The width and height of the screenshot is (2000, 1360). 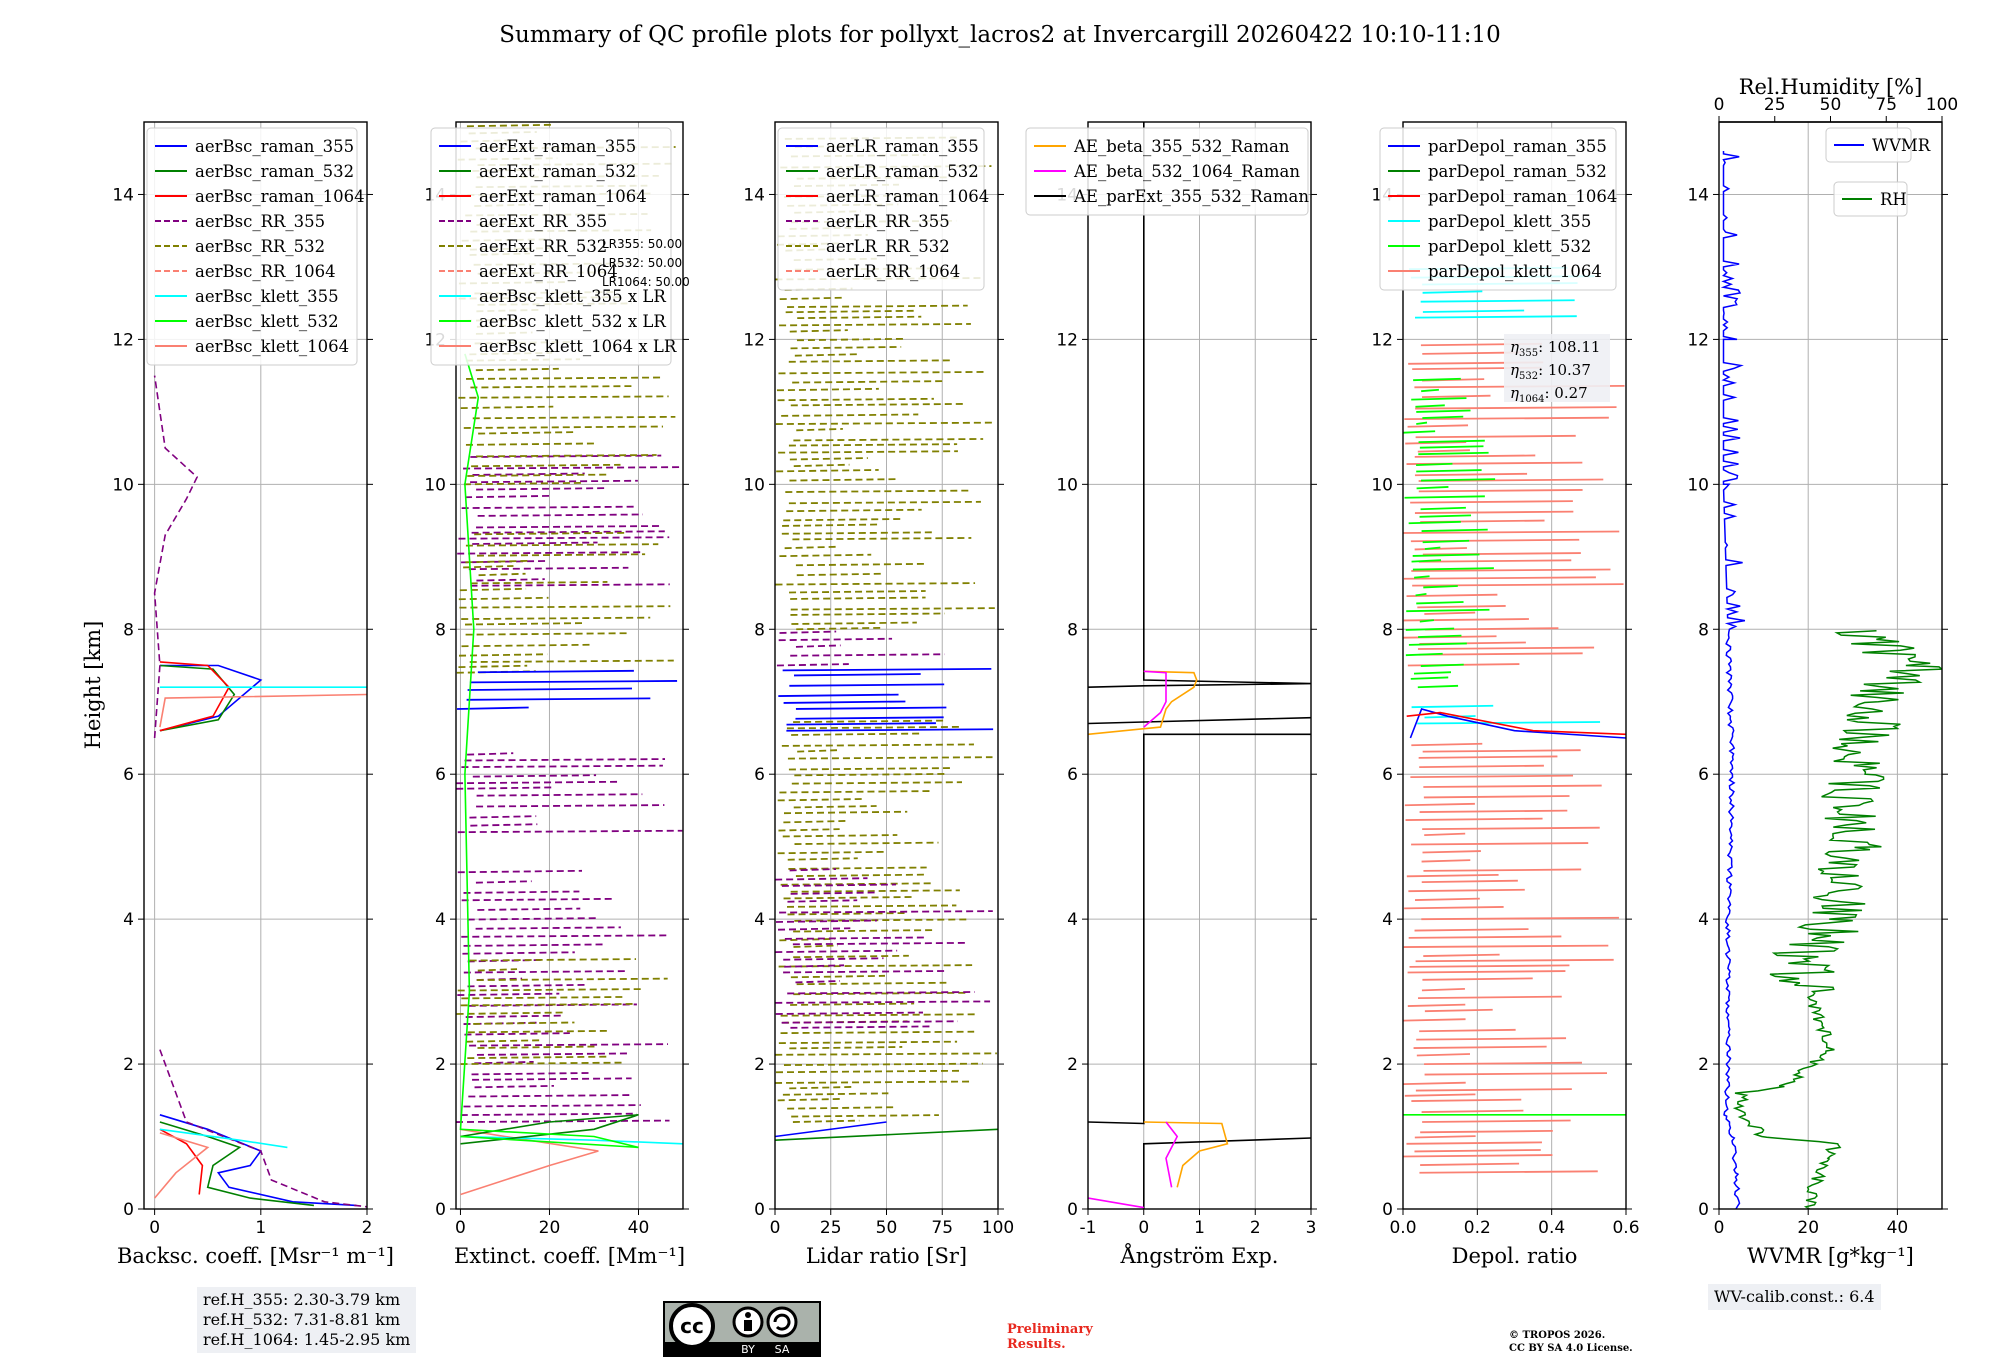 What do you see at coordinates (907, 196) in the screenshot?
I see `legend-label: aerLR_raman_1064` at bounding box center [907, 196].